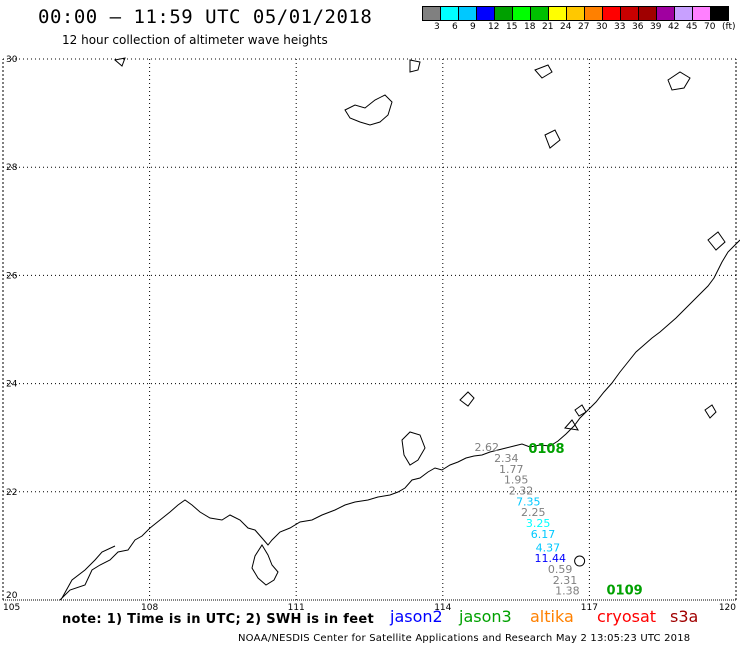  Describe the element at coordinates (548, 547) in the screenshot. I see `wave-height-value: 4.37` at that location.